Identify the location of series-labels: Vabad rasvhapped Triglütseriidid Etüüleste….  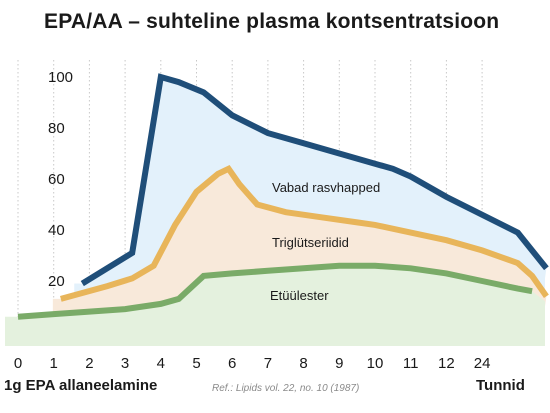
(325, 241).